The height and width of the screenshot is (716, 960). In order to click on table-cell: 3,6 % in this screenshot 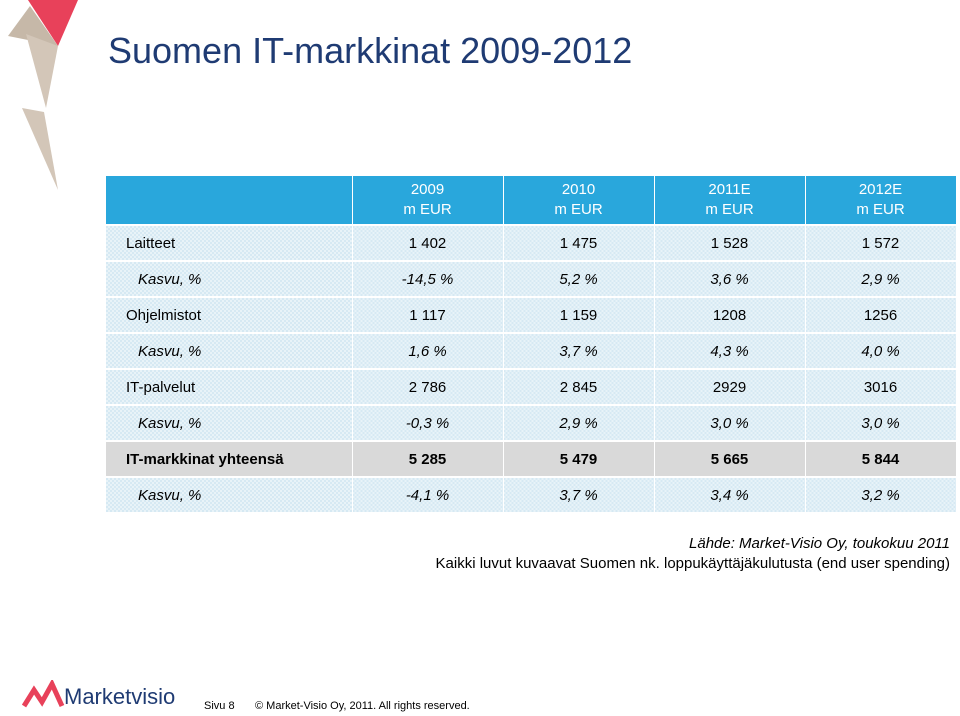, I will do `click(730, 278)`.